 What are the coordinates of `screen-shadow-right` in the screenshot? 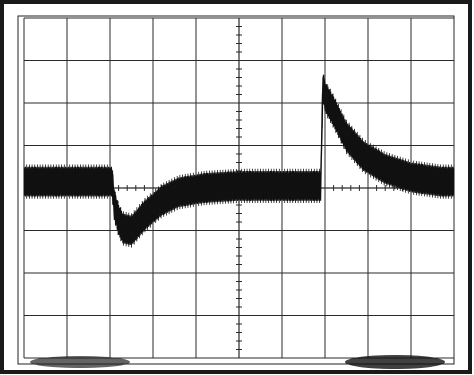 It's located at (395, 362).